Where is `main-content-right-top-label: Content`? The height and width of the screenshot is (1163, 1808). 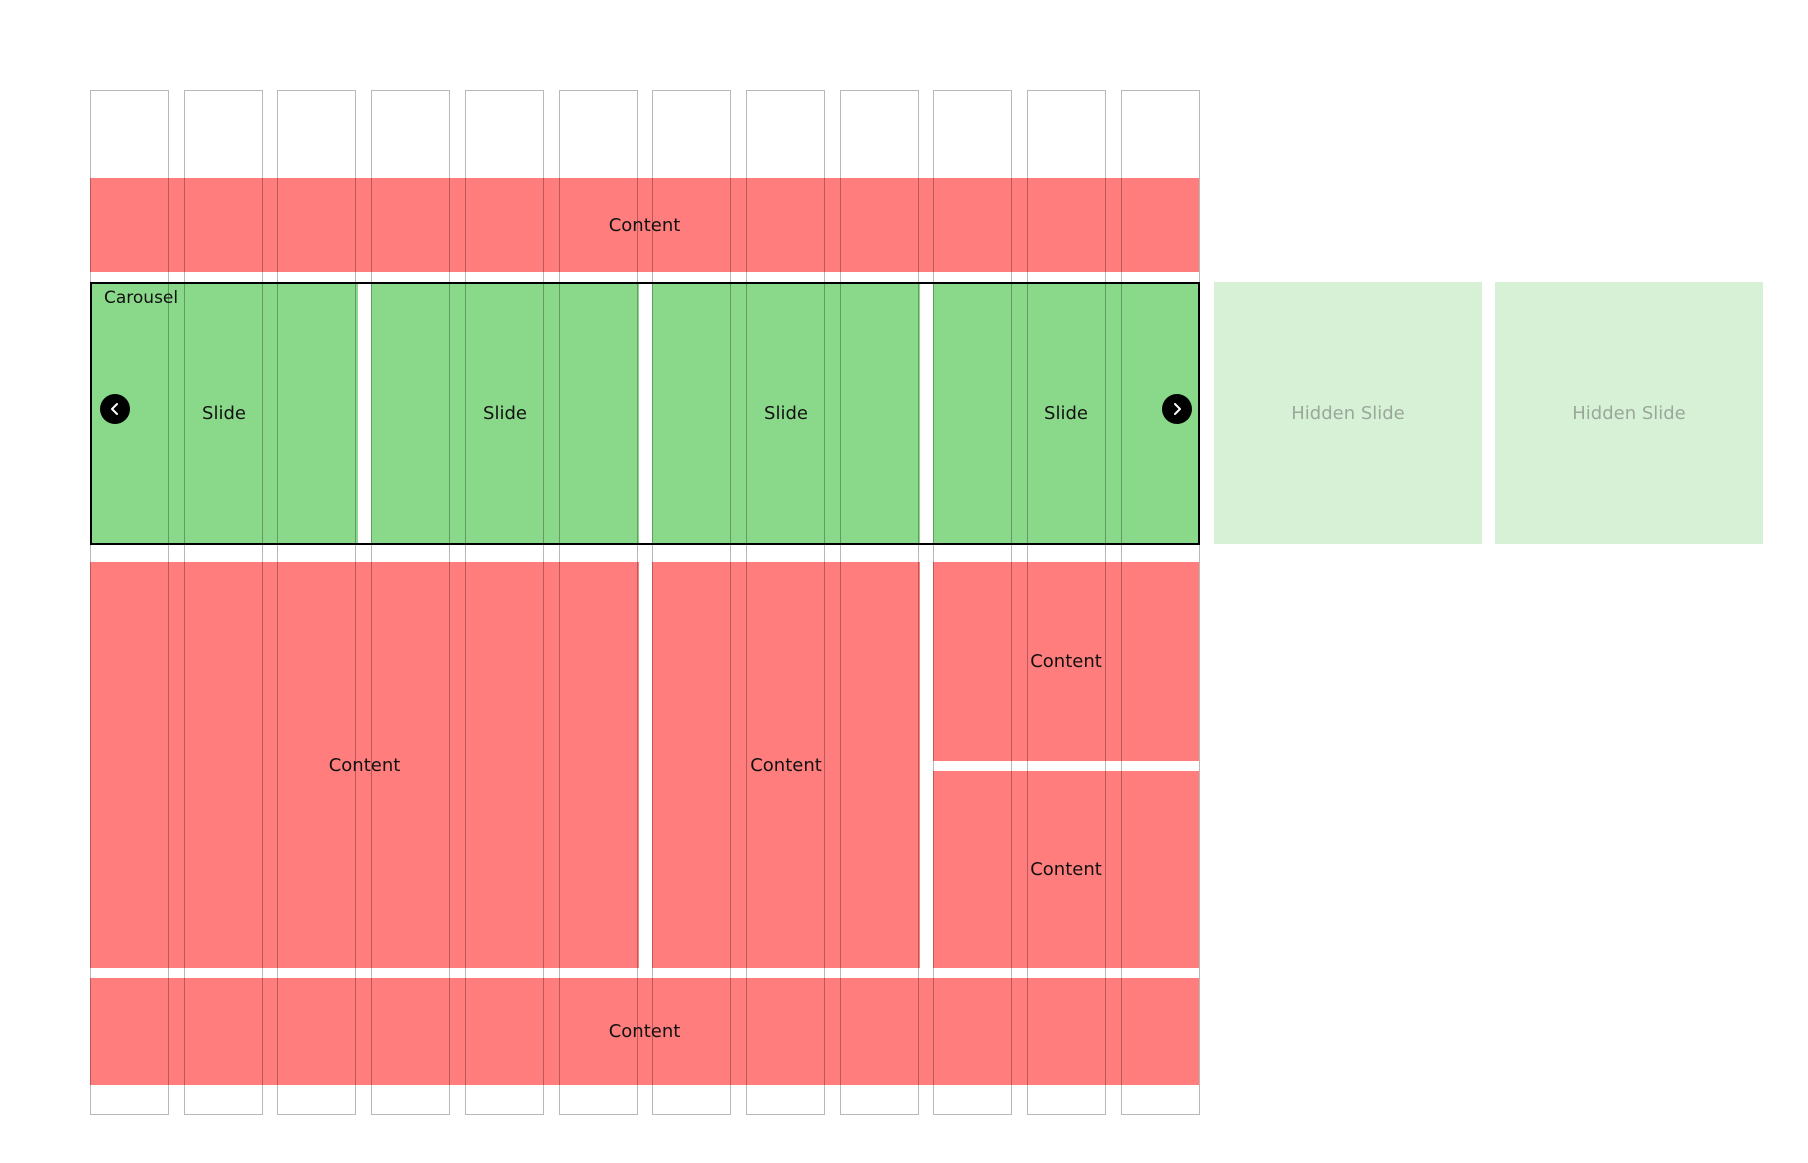 main-content-right-top-label: Content is located at coordinates (1066, 661).